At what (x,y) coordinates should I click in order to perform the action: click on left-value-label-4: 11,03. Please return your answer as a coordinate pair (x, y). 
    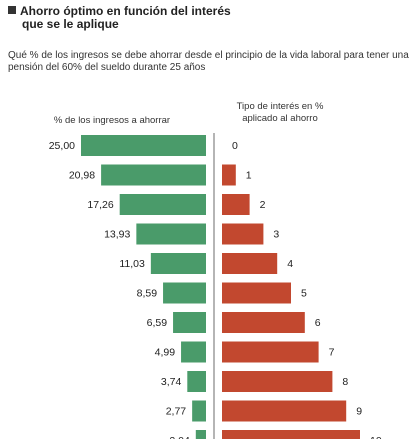
    Looking at the image, I should click on (132, 264).